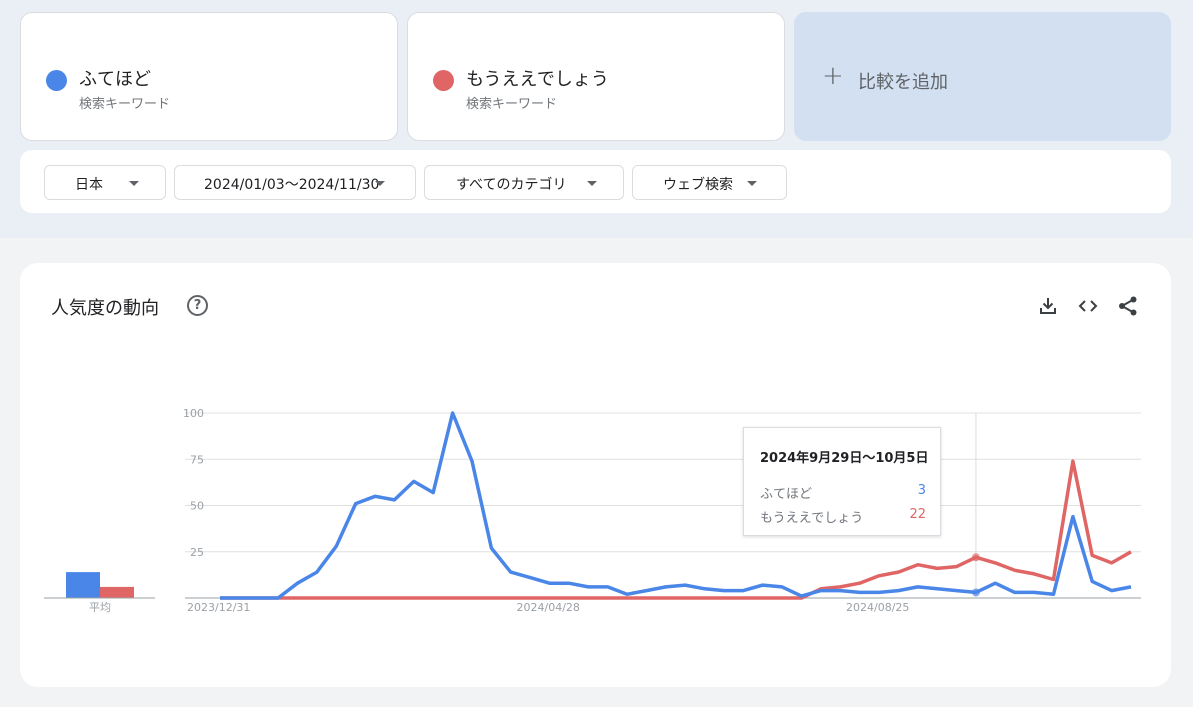 The height and width of the screenshot is (707, 1193). What do you see at coordinates (100, 607) in the screenshot?
I see `average-label: 平均` at bounding box center [100, 607].